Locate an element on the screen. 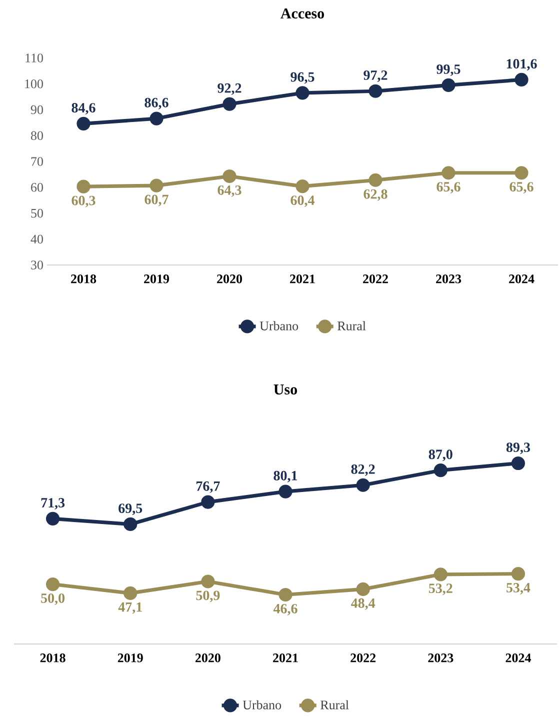 The height and width of the screenshot is (719, 559). chart-title: Uso is located at coordinates (285, 389).